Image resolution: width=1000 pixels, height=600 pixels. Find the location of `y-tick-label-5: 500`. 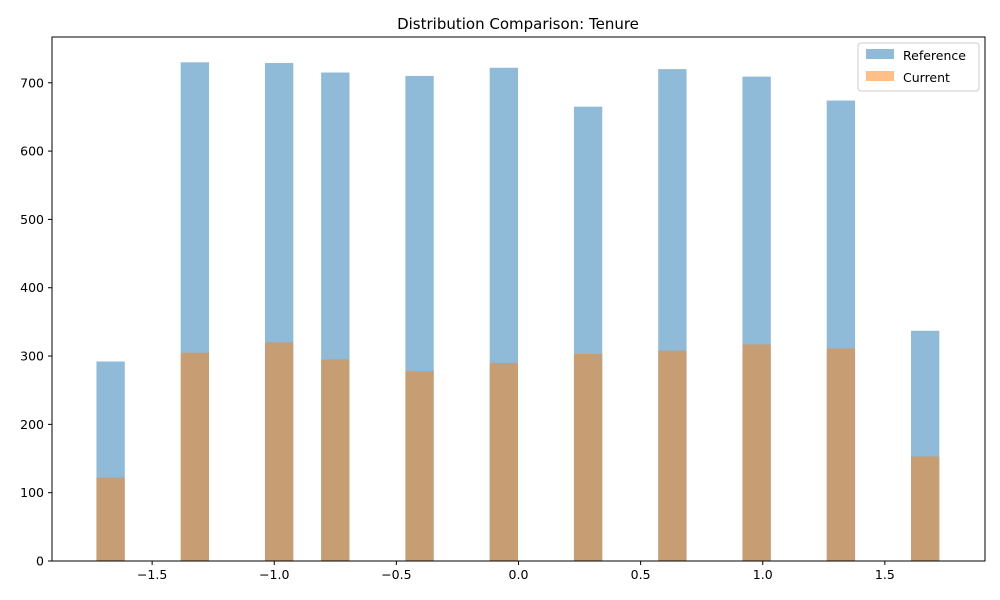

y-tick-label-5: 500 is located at coordinates (32, 219).